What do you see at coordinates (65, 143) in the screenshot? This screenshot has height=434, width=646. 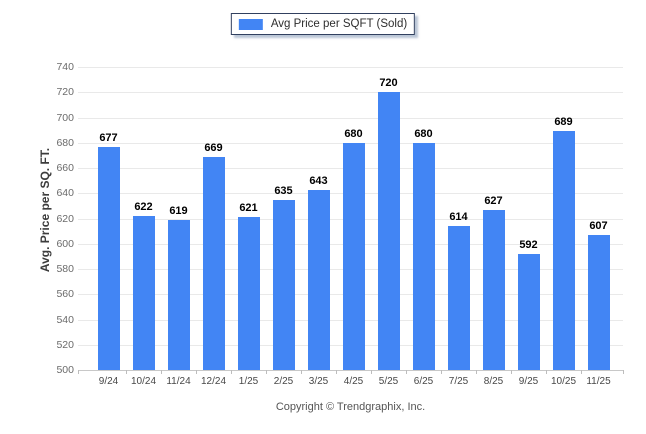 I see `y-axis-tick-label: 680` at bounding box center [65, 143].